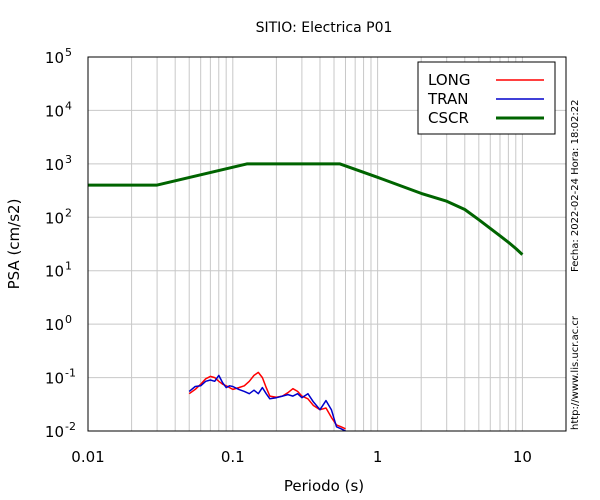  What do you see at coordinates (68, 159) in the screenshot?
I see `y-tick-exponent: 3` at bounding box center [68, 159].